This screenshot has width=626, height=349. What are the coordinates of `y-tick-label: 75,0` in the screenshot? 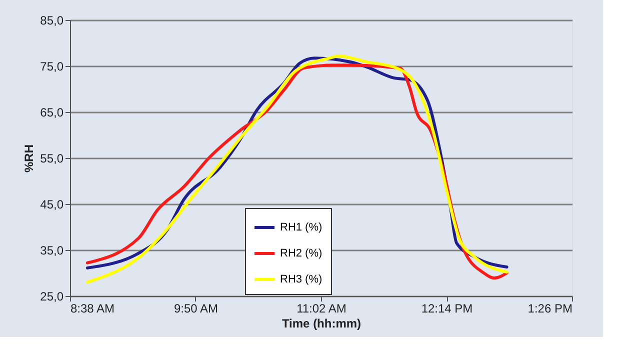 It's located at (52, 67).